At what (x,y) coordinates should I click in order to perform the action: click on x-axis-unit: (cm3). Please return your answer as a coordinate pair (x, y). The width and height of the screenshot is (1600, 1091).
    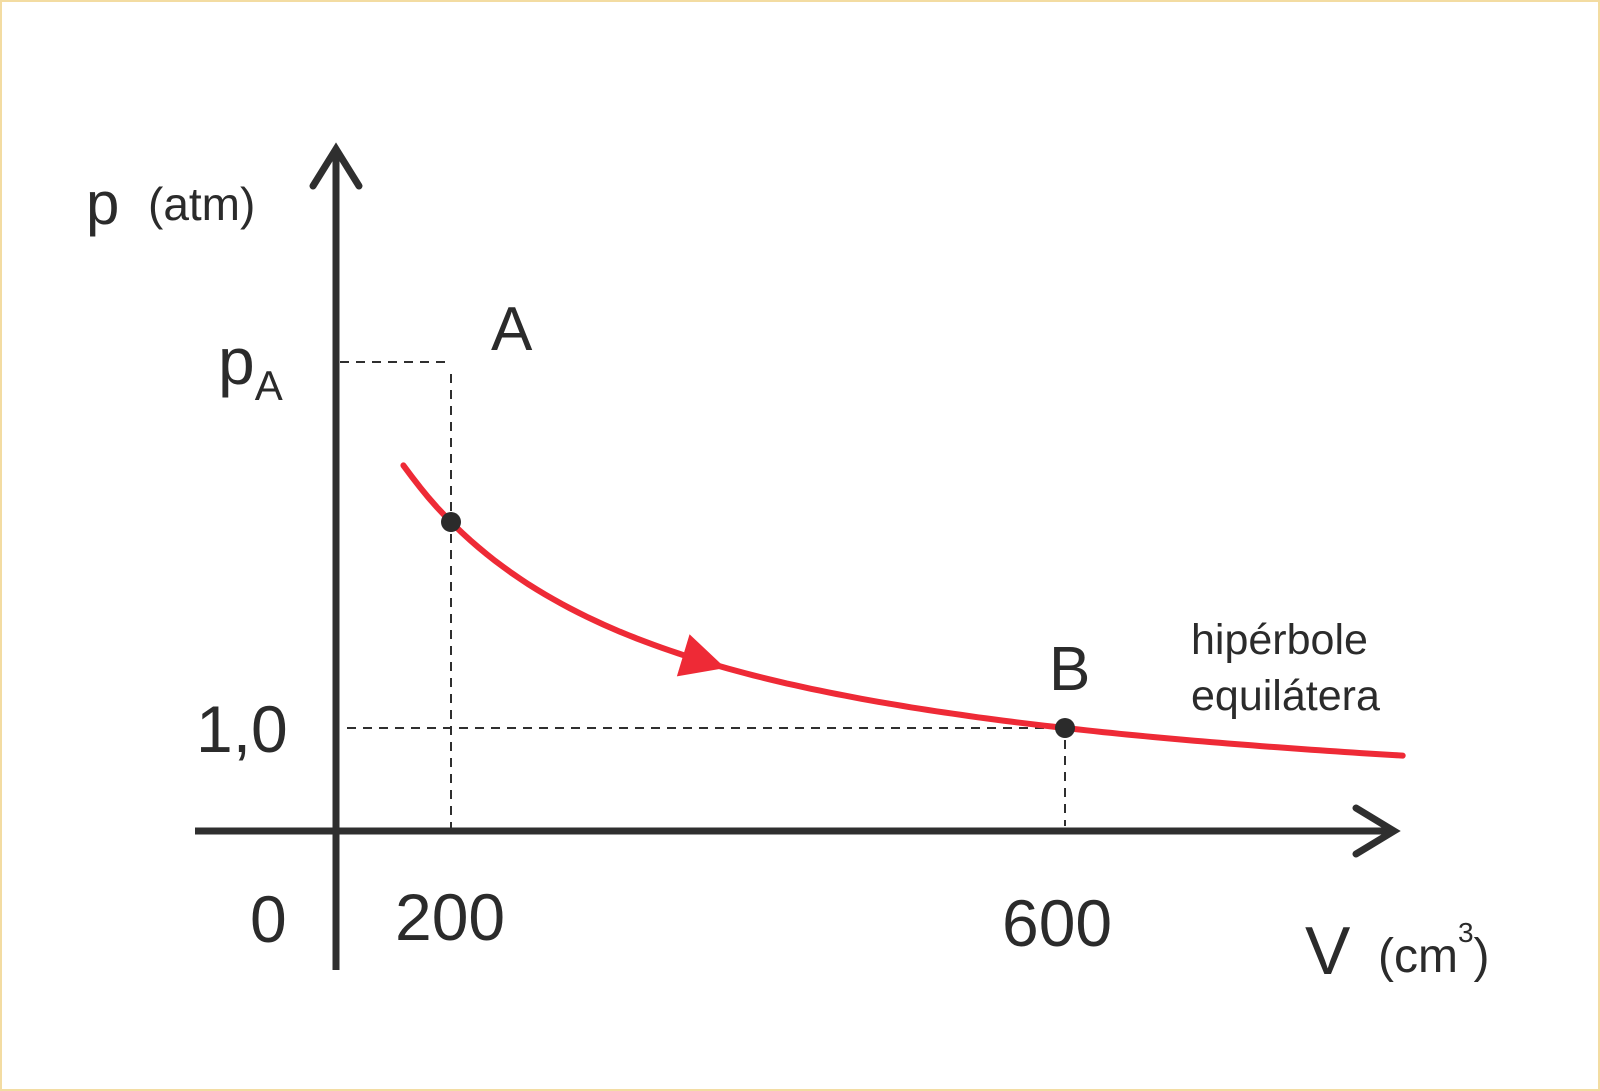
    Looking at the image, I should click on (1434, 950).